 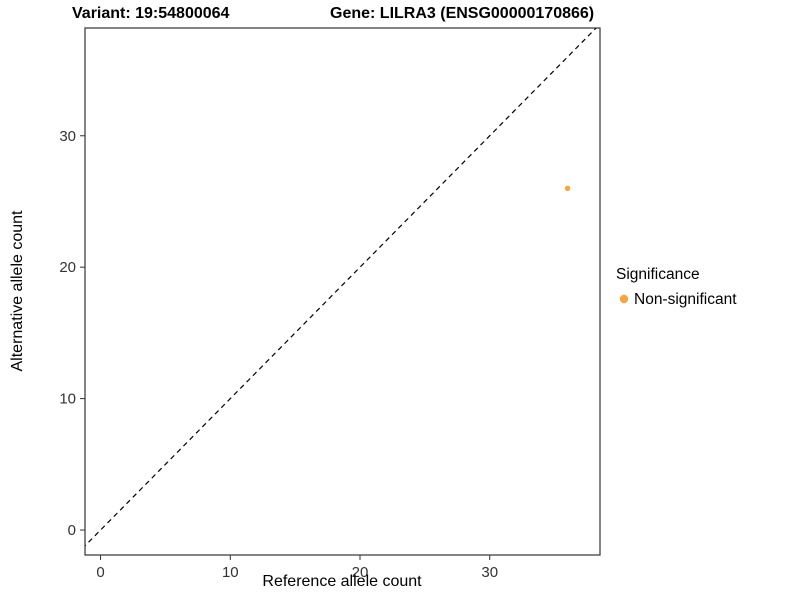 I want to click on plot-title-variant: Variant: 19:54800064, so click(x=151, y=13).